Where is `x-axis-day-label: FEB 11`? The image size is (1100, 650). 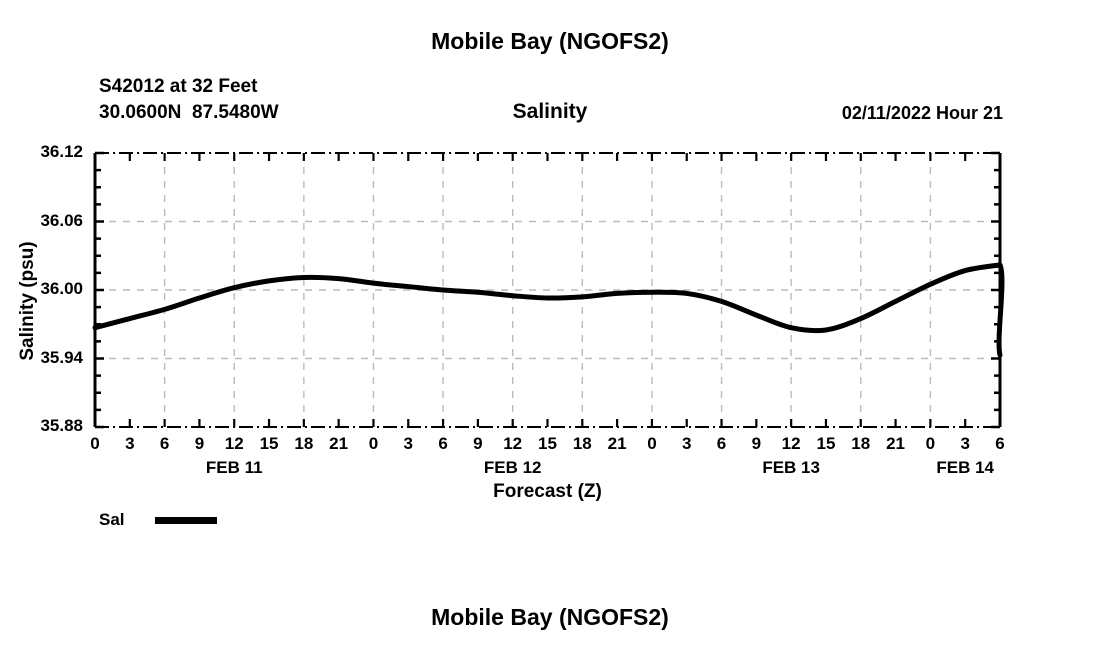
x-axis-day-label: FEB 11 is located at coordinates (234, 467).